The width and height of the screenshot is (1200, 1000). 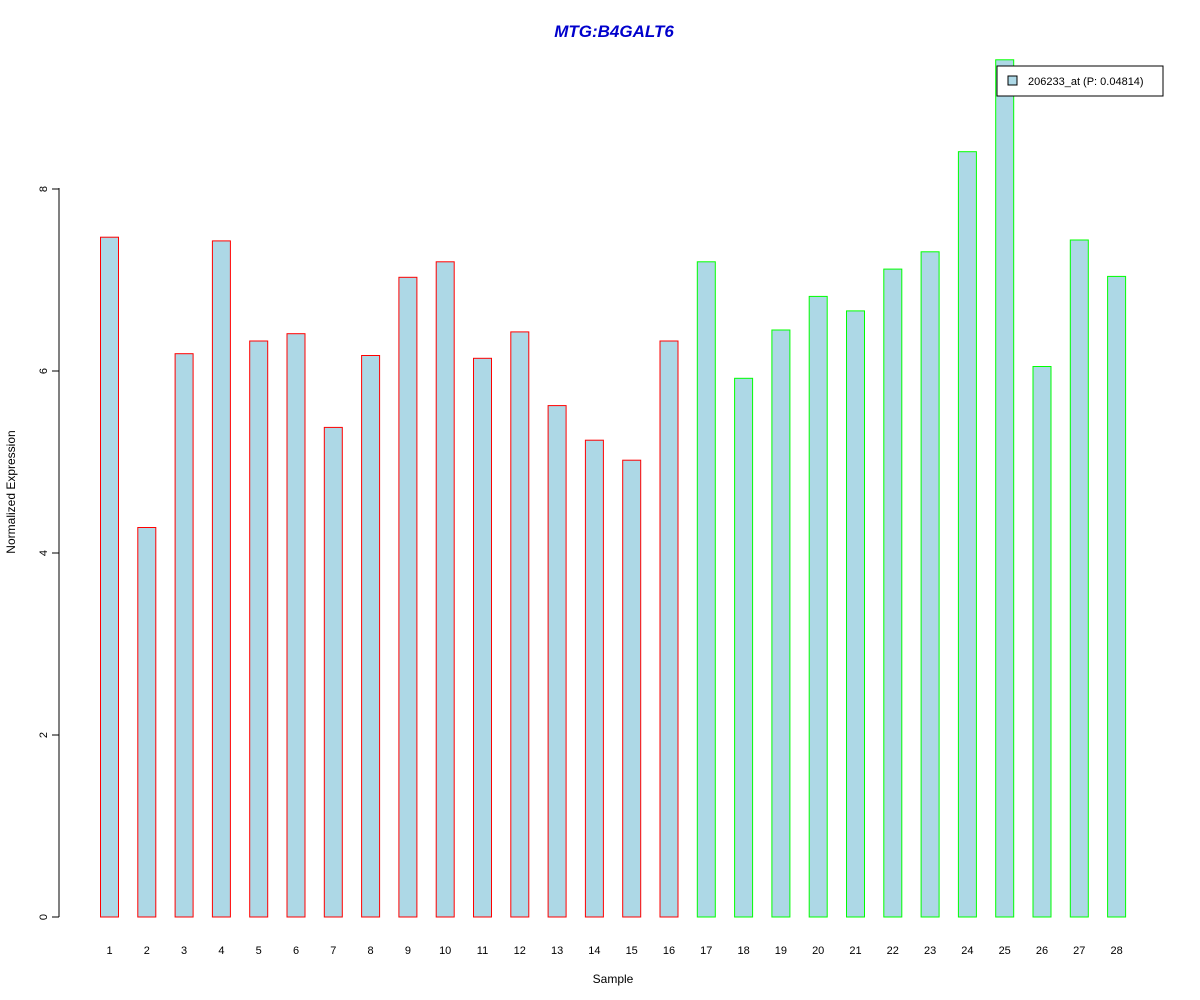 I want to click on x-tick-label: 9, so click(x=408, y=951).